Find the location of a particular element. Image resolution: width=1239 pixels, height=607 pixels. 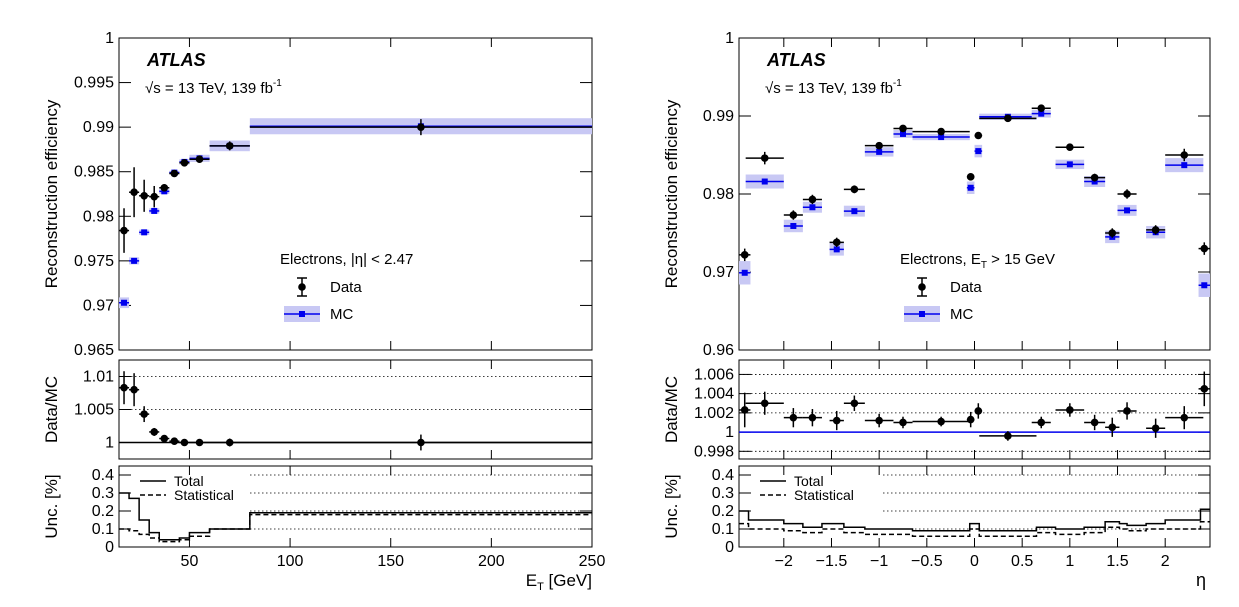

legend-total-label: Total is located at coordinates (809, 481).